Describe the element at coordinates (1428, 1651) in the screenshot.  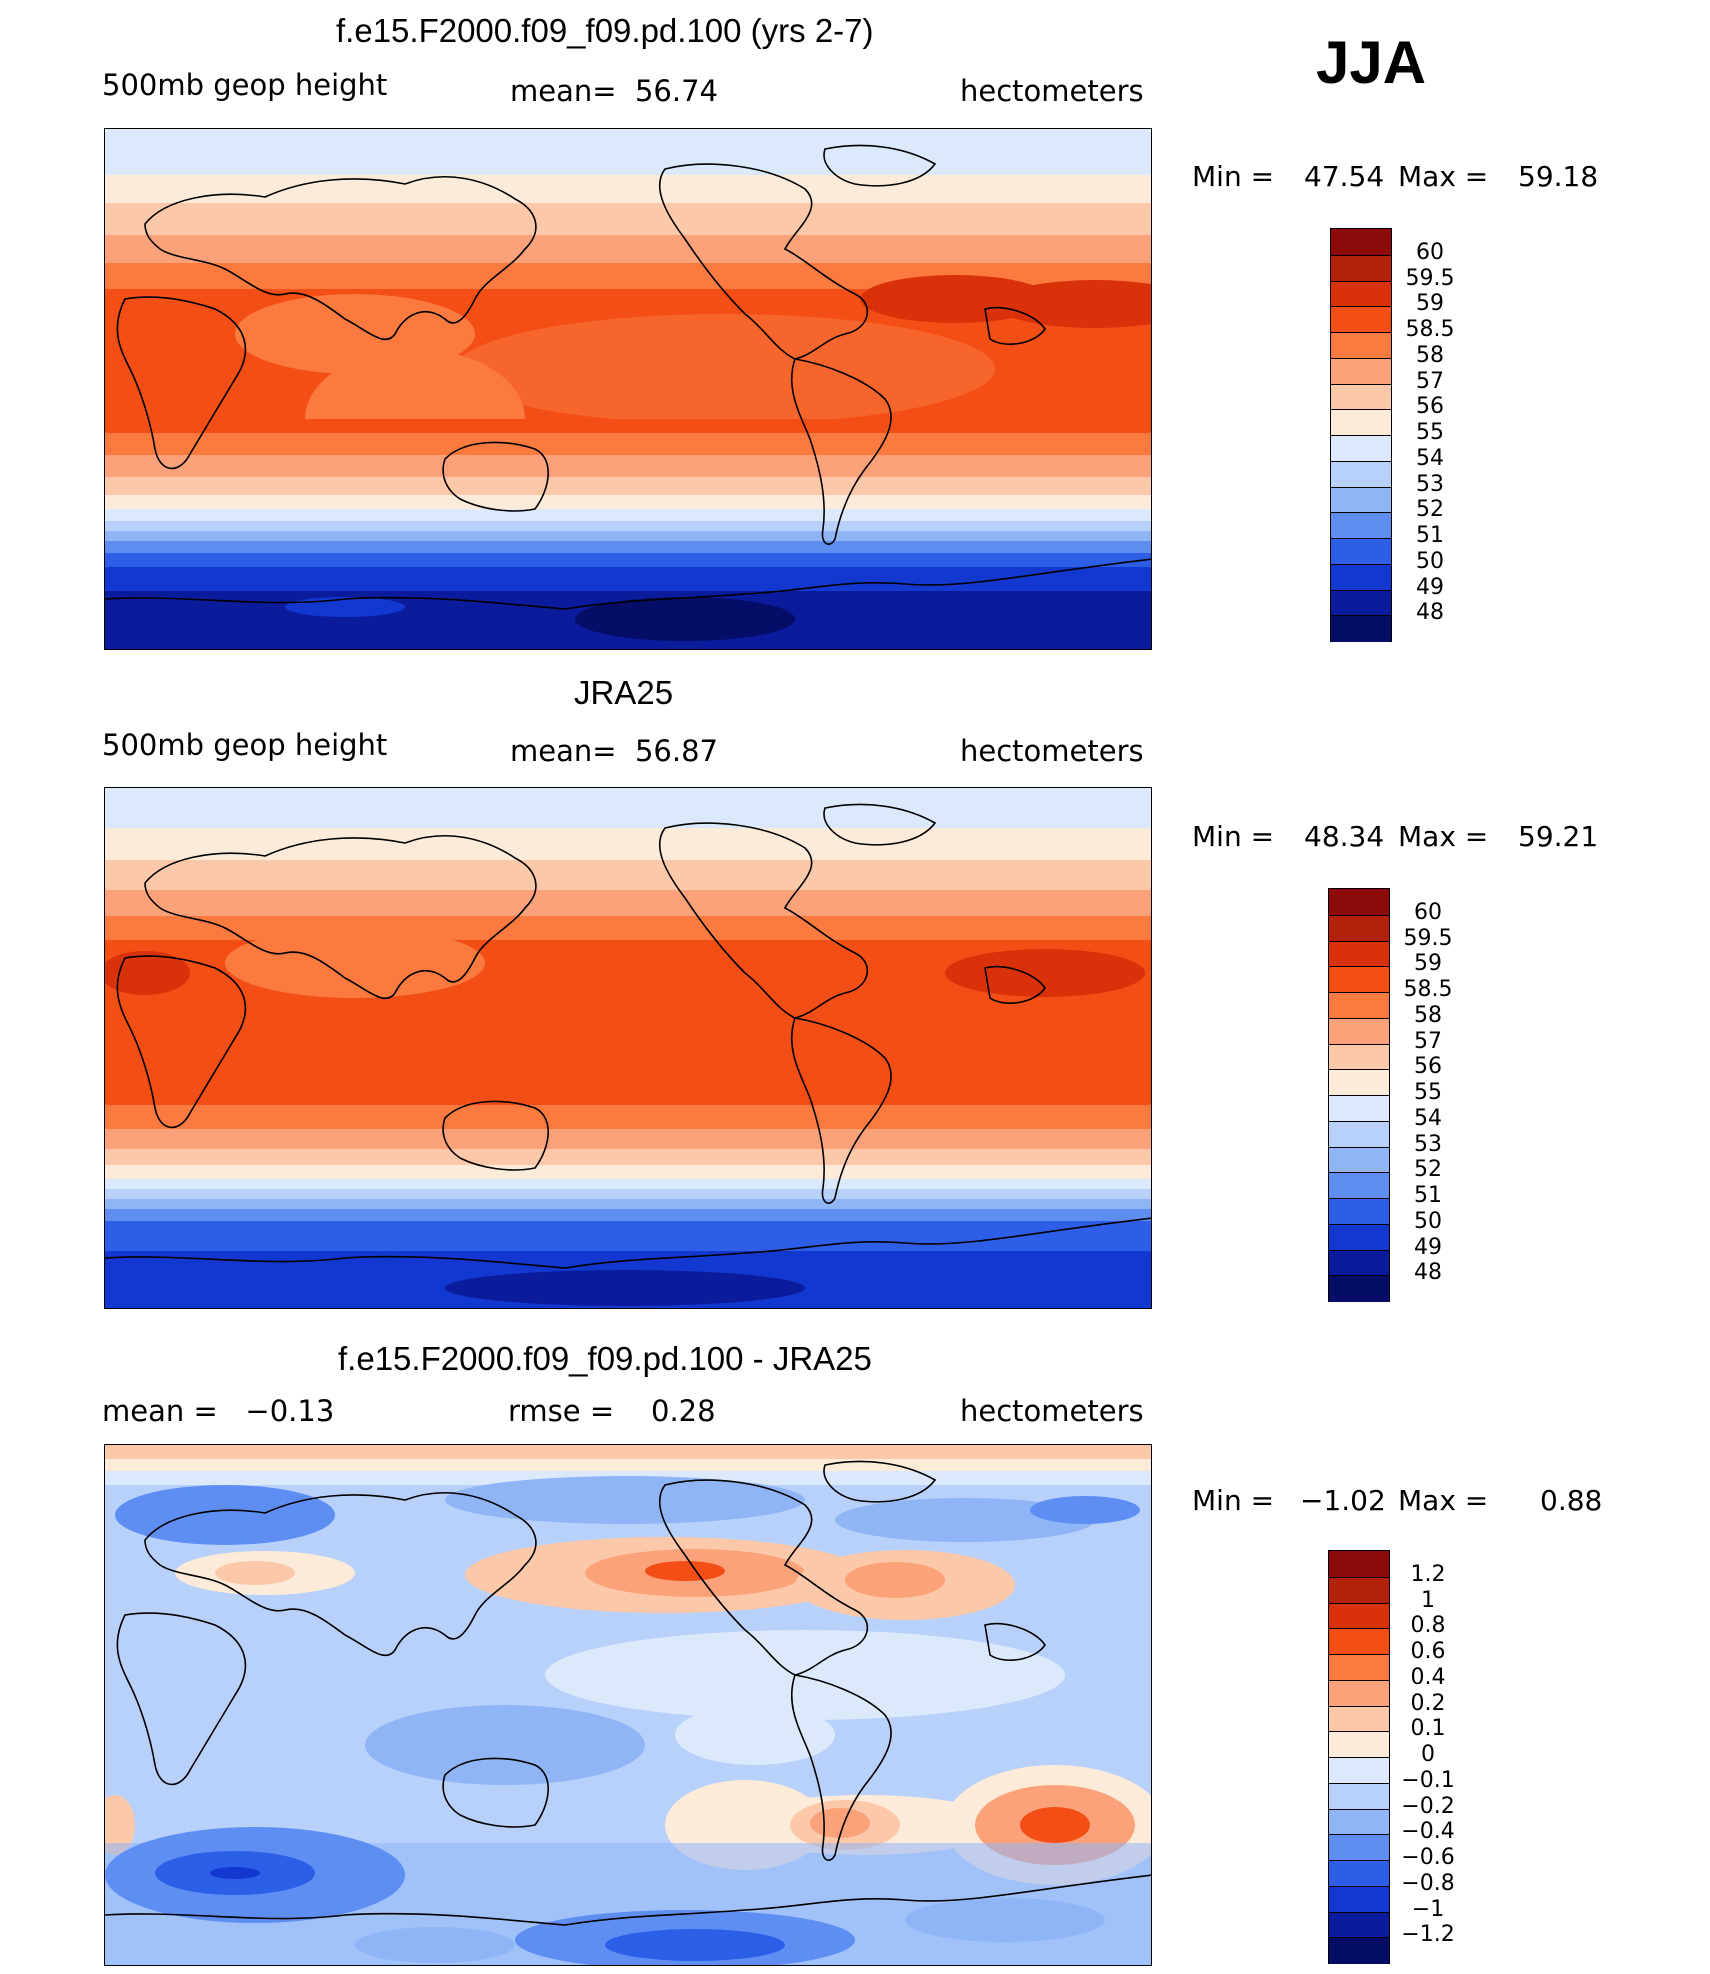
I see `colorbar-tick-label: 0.6` at that location.